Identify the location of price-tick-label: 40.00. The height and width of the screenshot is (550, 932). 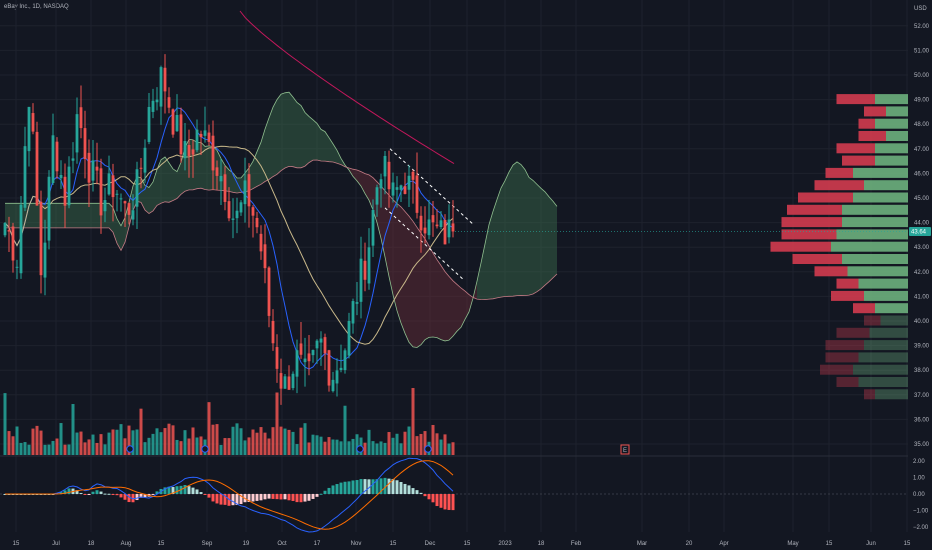
(922, 322).